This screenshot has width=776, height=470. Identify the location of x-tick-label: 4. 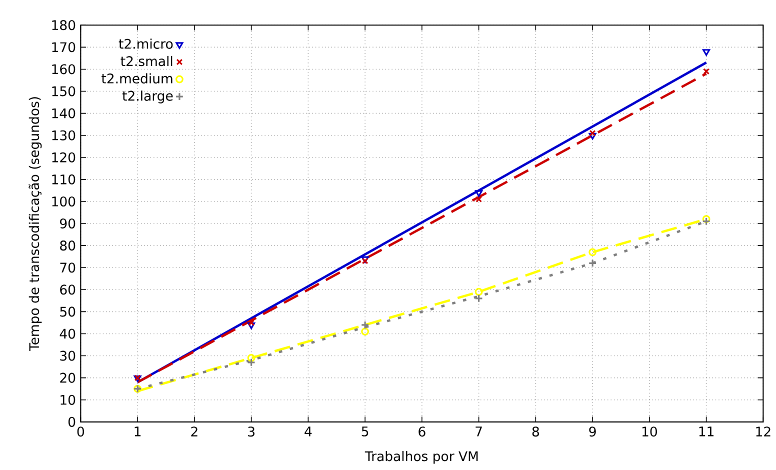
(308, 431).